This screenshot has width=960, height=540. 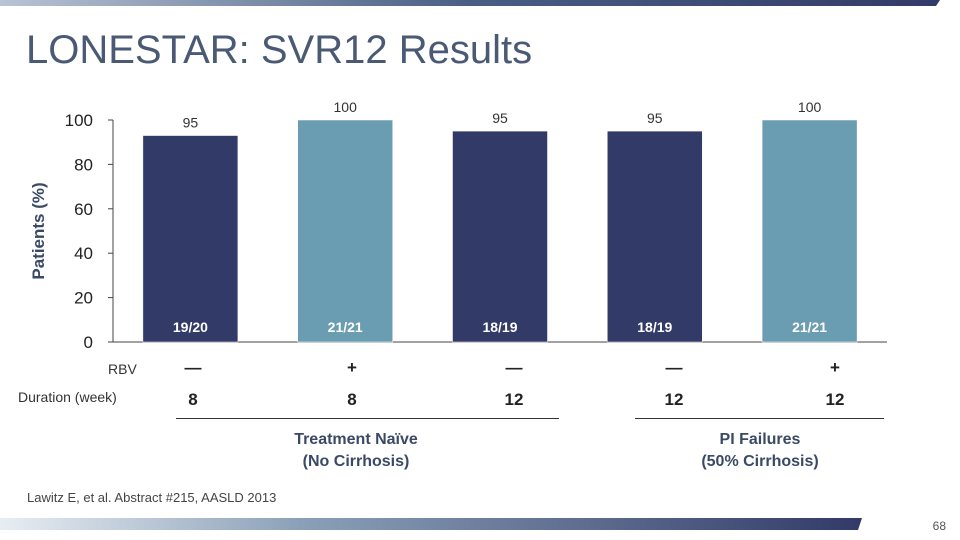 I want to click on group-label-pi-failures: PI Failures (50% Cirrhosis), so click(x=760, y=450).